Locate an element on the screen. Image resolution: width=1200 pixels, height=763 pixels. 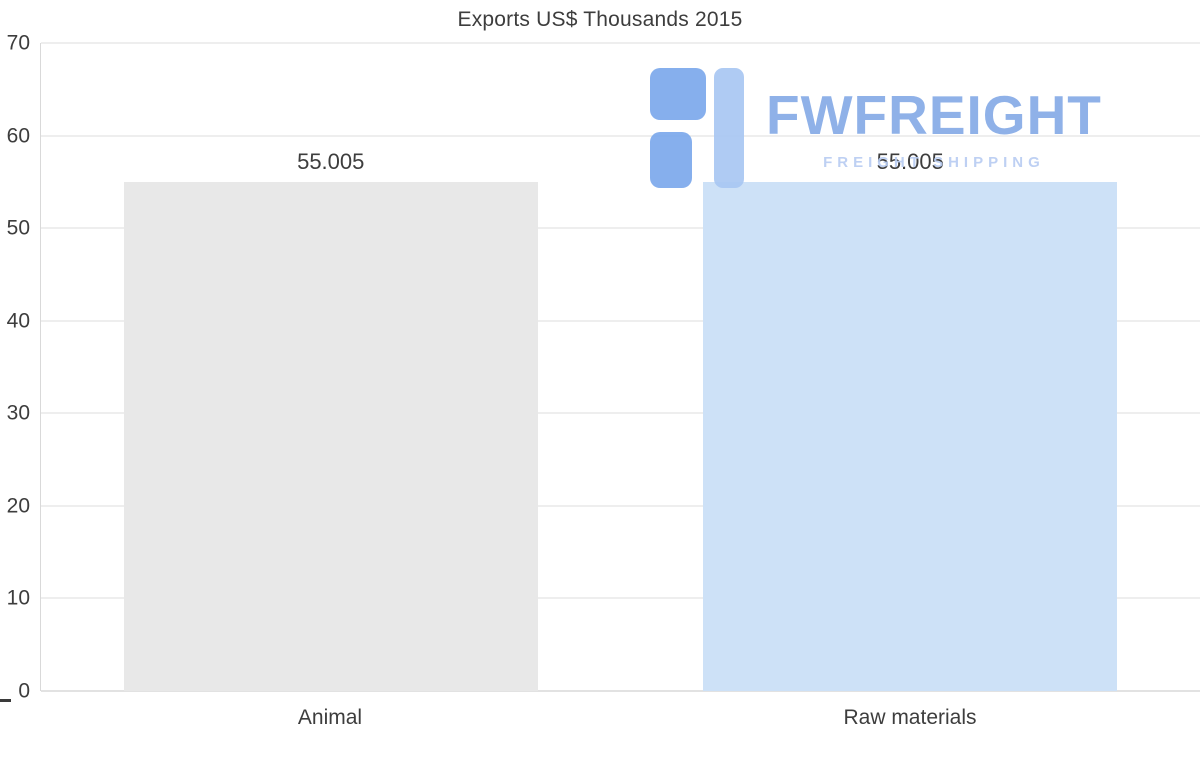
y-tick-label: 30 is located at coordinates (18, 413).